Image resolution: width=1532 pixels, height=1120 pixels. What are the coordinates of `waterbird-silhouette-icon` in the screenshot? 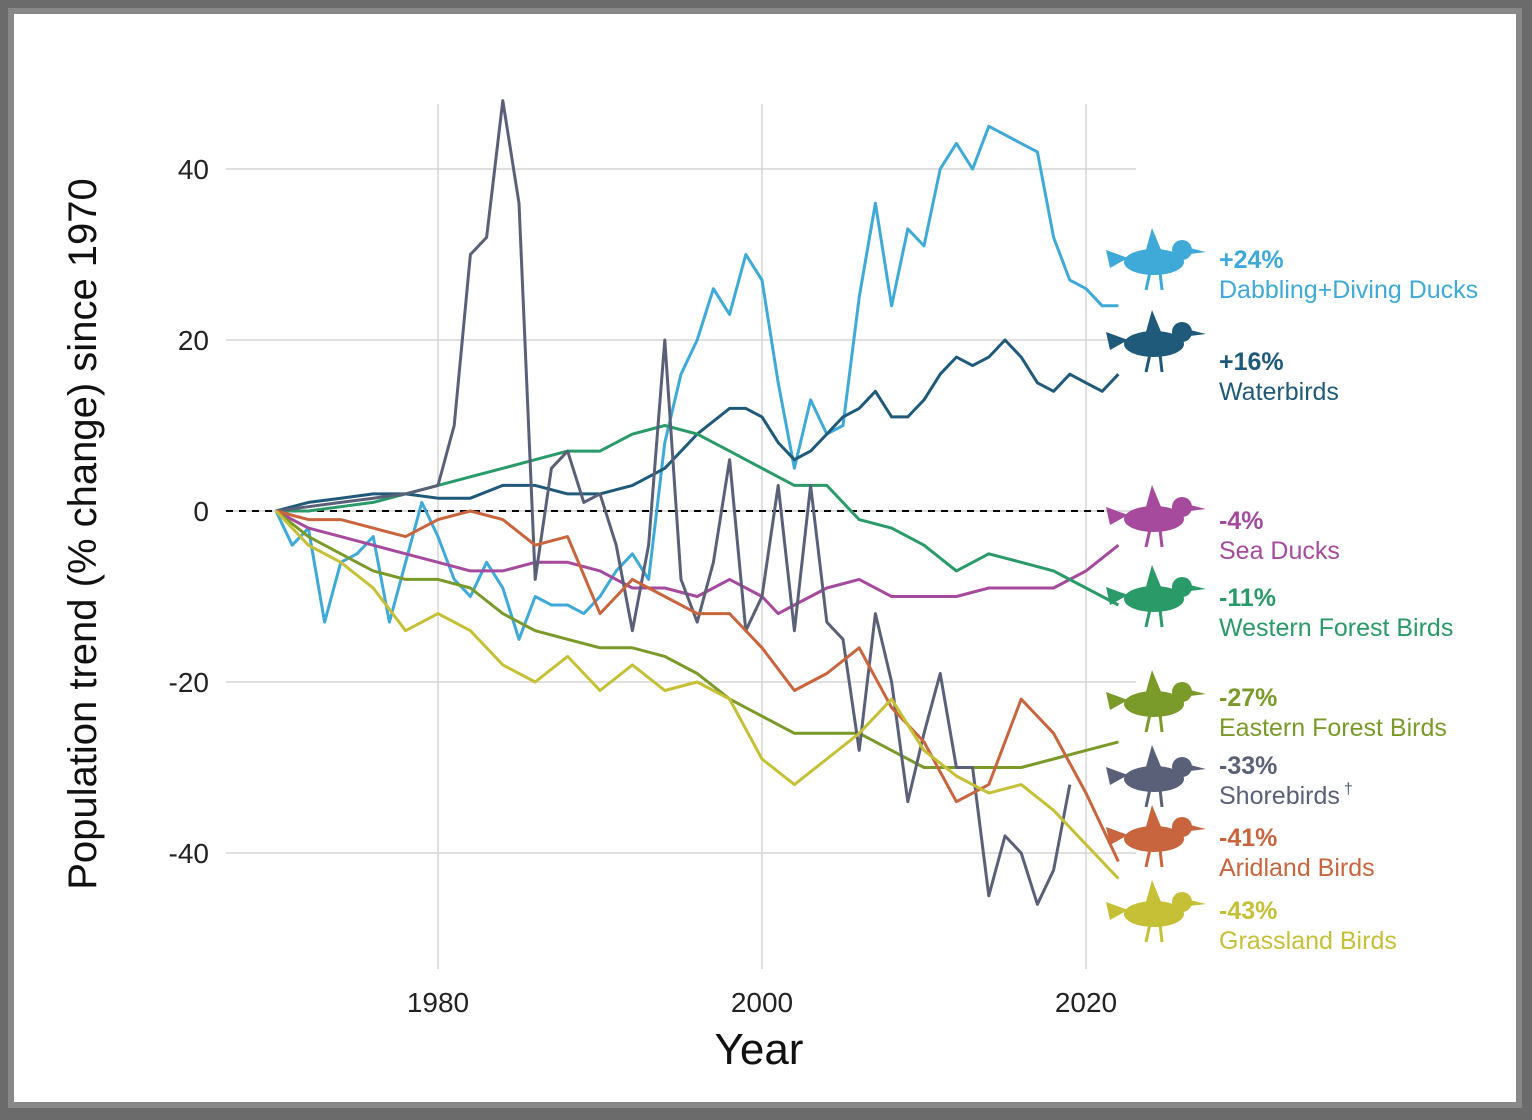 It's located at (1156, 341).